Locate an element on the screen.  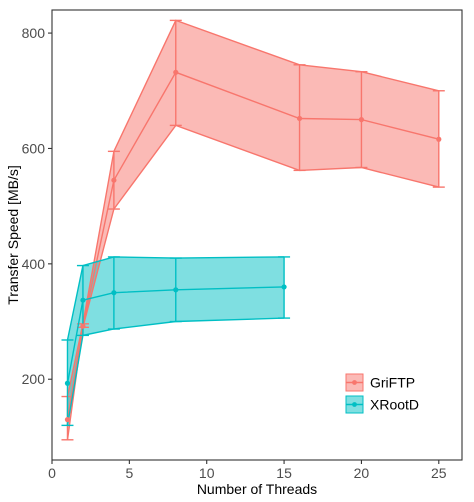
x-axis-title: Number of Threads is located at coordinates (257, 489).